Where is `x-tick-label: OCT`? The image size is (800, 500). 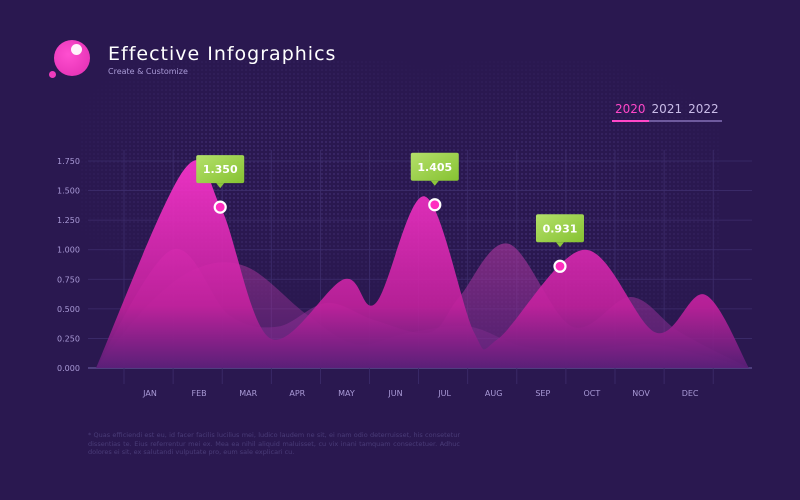 x-tick-label: OCT is located at coordinates (592, 393).